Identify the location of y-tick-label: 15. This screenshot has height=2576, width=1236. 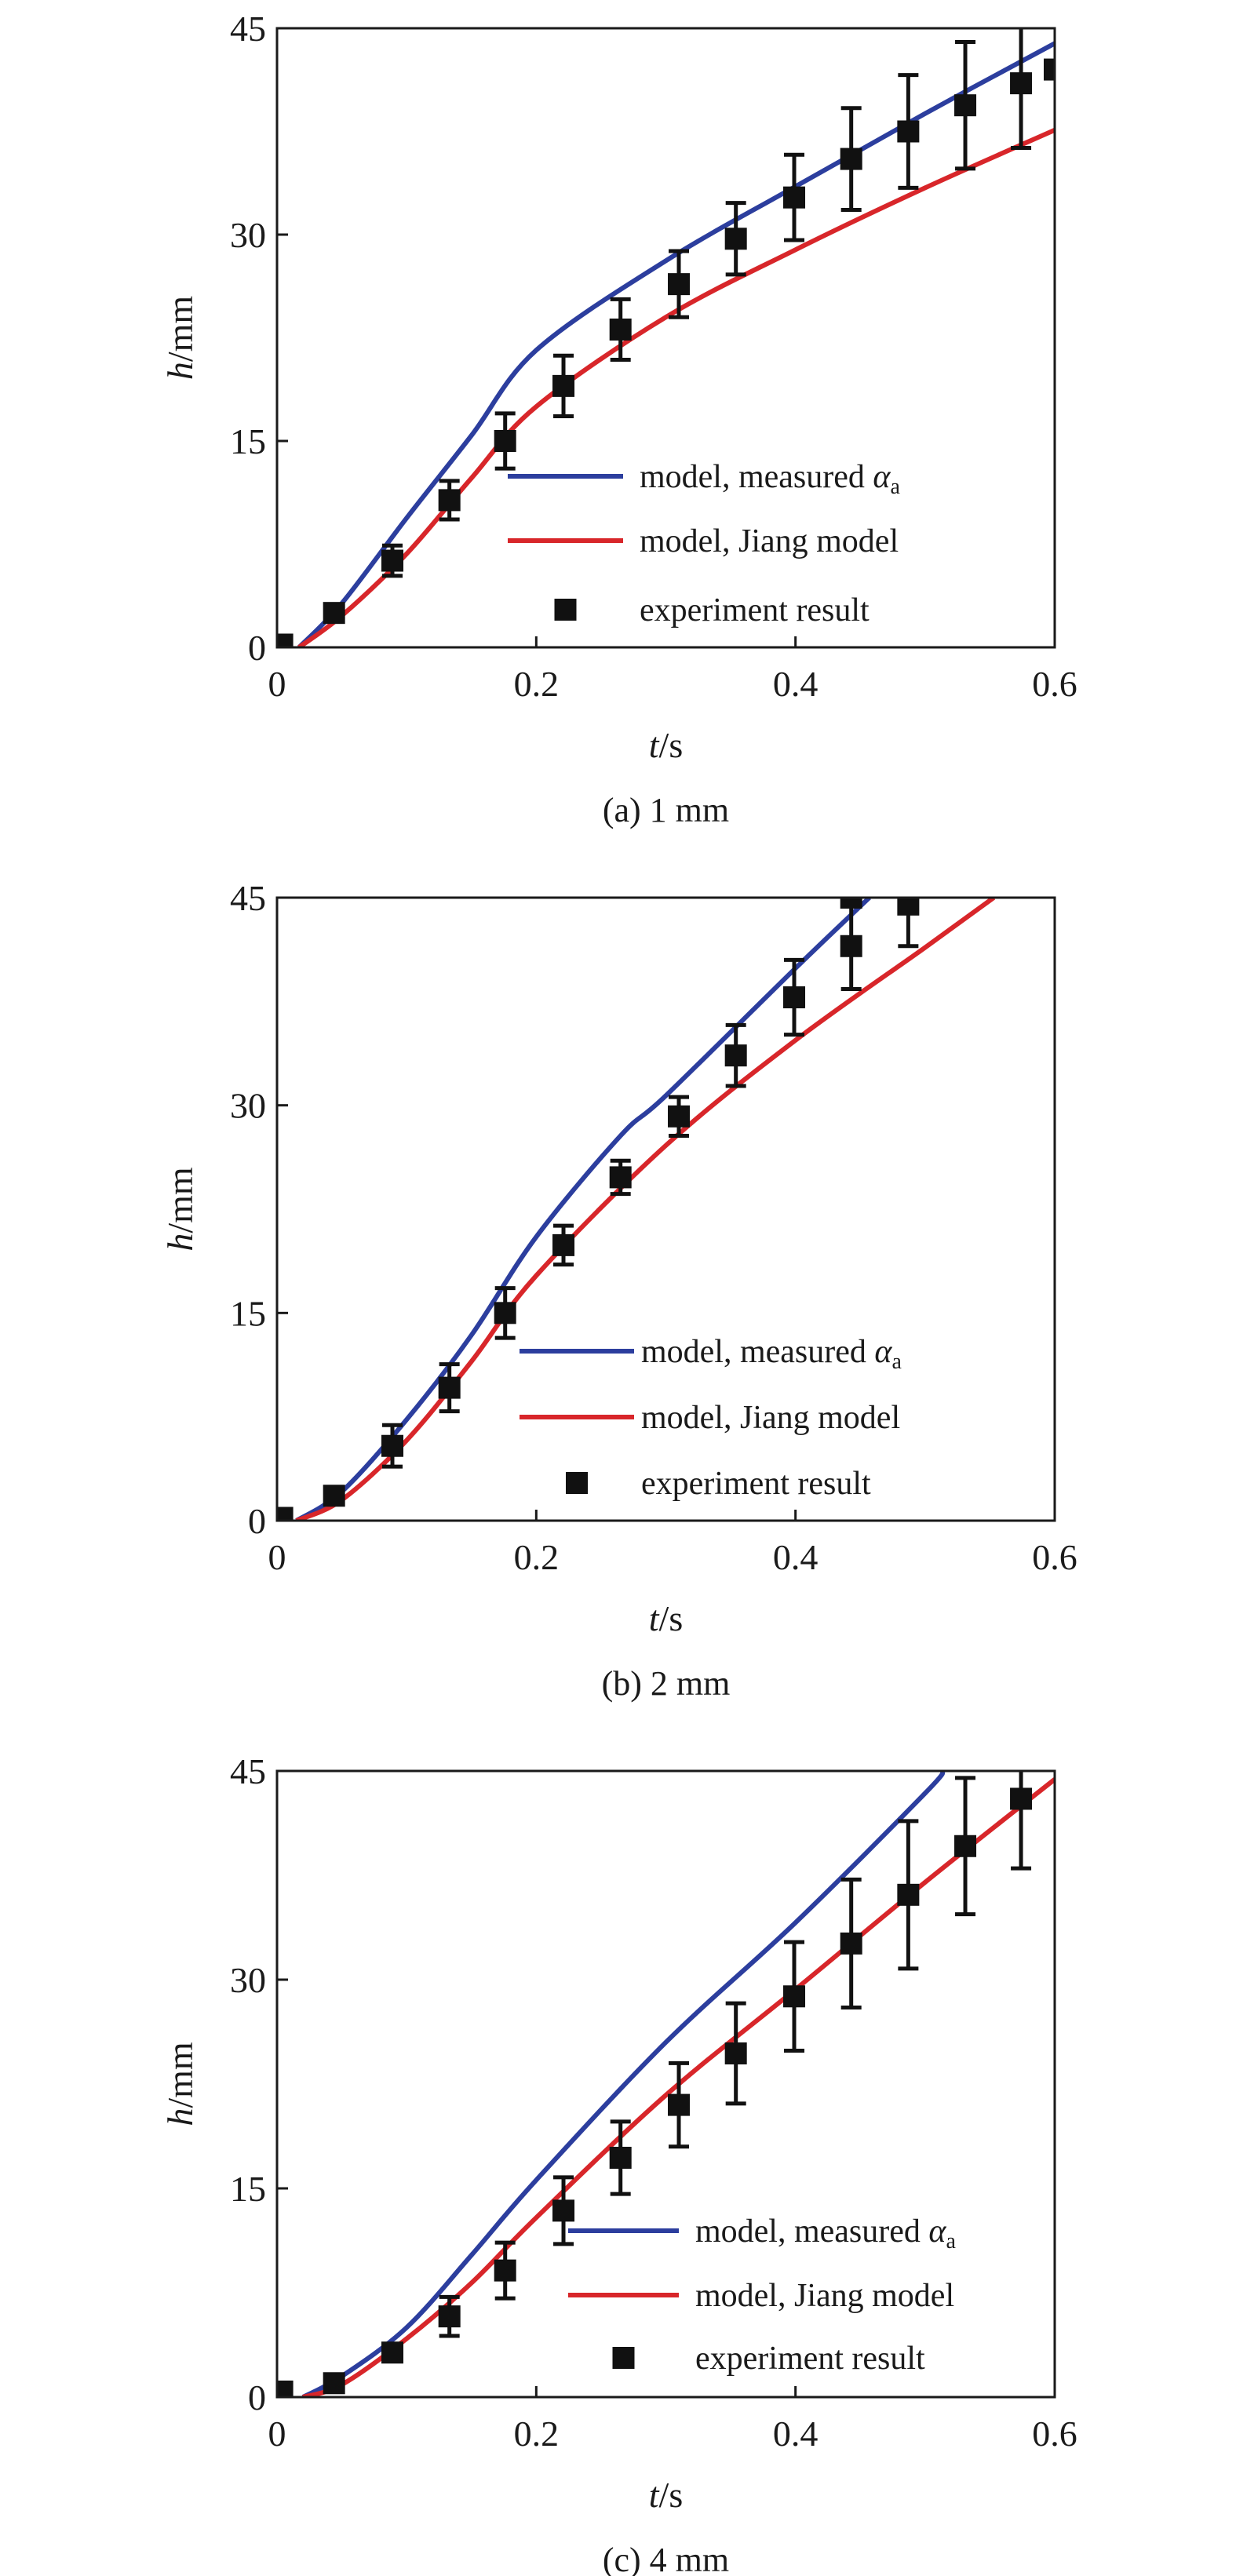
(248, 441).